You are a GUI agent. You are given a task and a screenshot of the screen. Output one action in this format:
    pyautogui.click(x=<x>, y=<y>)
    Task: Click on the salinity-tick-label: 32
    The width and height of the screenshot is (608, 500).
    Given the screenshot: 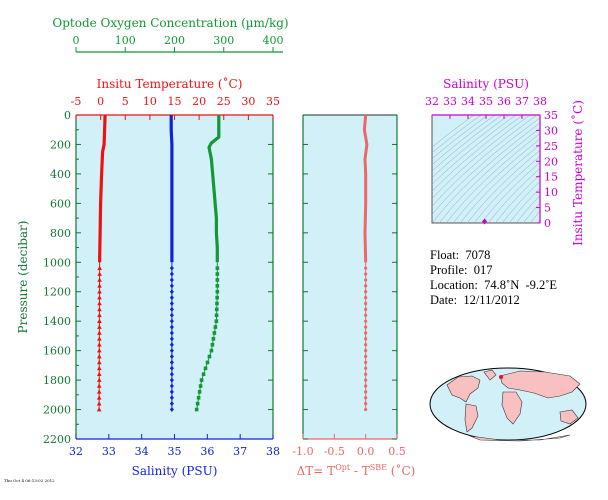 What is the action you would take?
    pyautogui.click(x=76, y=451)
    